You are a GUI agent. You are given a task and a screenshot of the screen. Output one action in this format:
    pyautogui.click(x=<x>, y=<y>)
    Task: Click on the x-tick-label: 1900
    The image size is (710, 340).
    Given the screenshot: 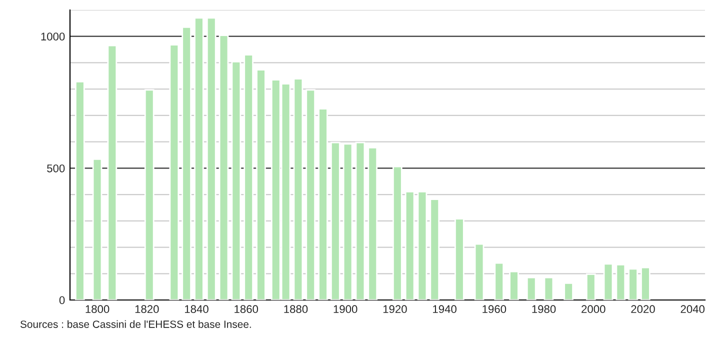 What is the action you would take?
    pyautogui.click(x=346, y=309)
    